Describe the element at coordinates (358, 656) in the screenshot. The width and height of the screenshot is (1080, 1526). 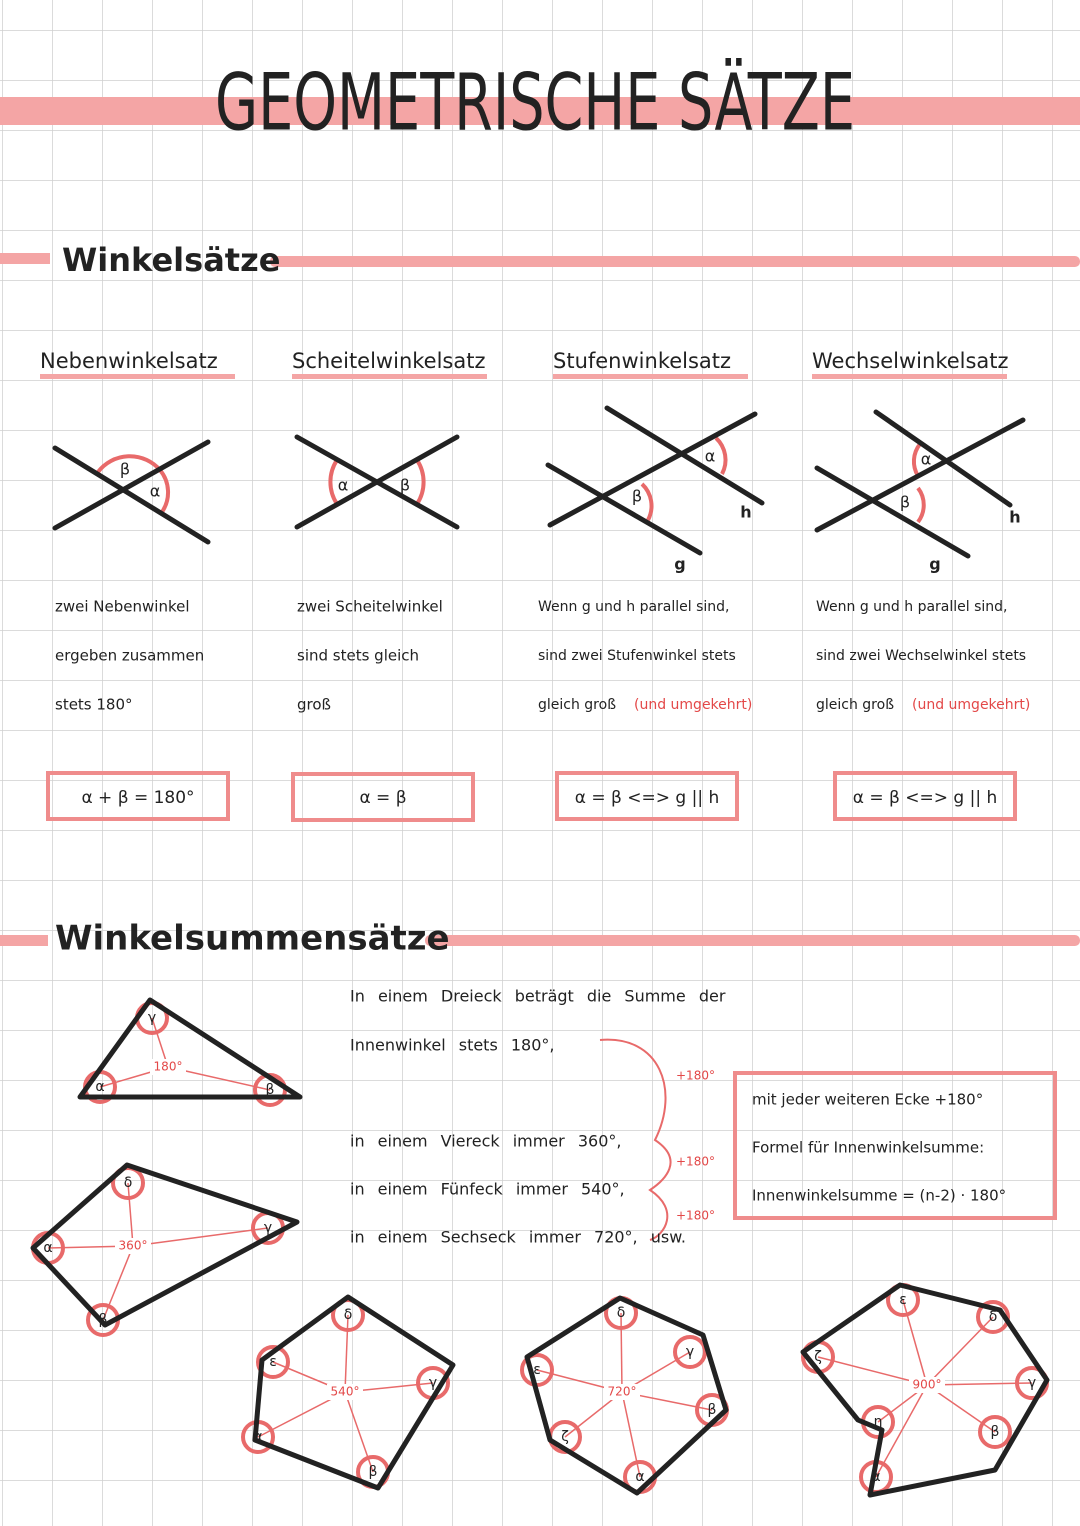
I see `description: sind stets gleich` at that location.